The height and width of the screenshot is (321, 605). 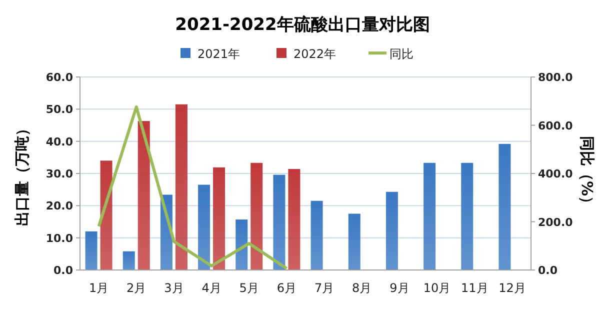 I want to click on legend-label: 2022年, so click(x=315, y=54).